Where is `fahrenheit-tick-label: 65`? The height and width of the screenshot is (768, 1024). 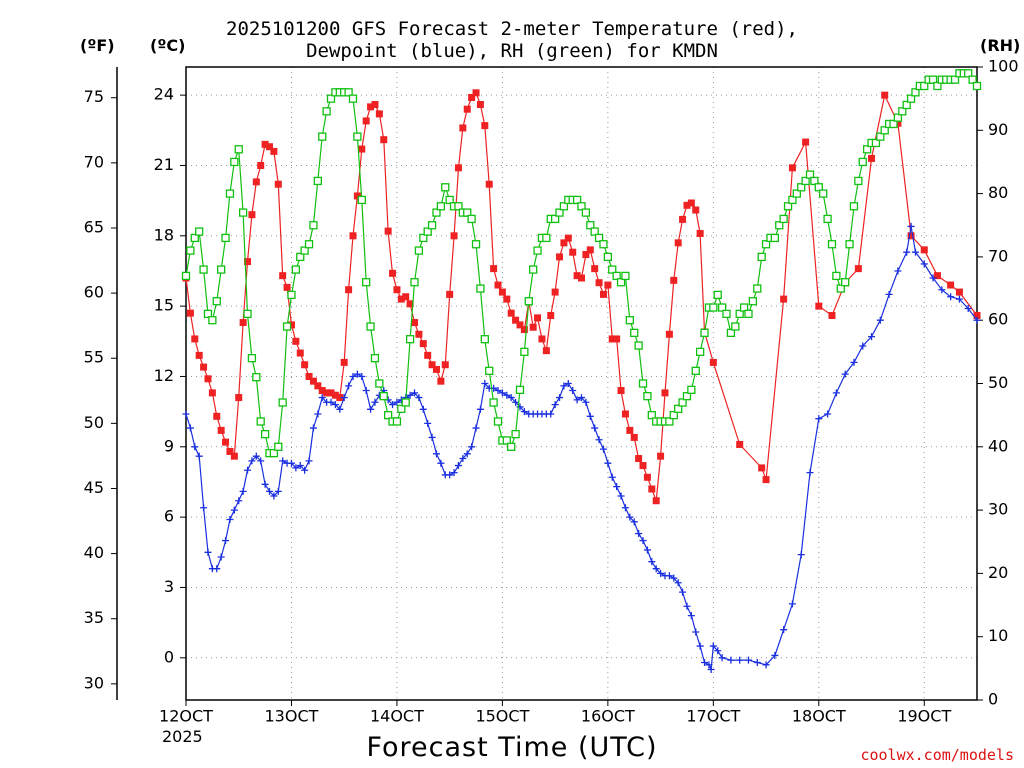
fahrenheit-tick-label: 65 is located at coordinates (94, 226).